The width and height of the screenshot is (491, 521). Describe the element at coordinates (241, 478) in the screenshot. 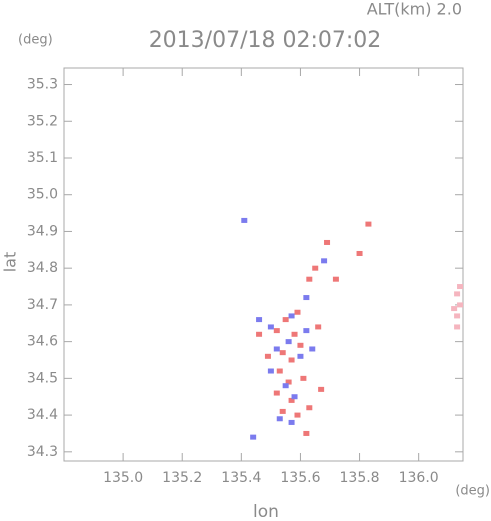

I see `x-tick-label: 135.4` at that location.